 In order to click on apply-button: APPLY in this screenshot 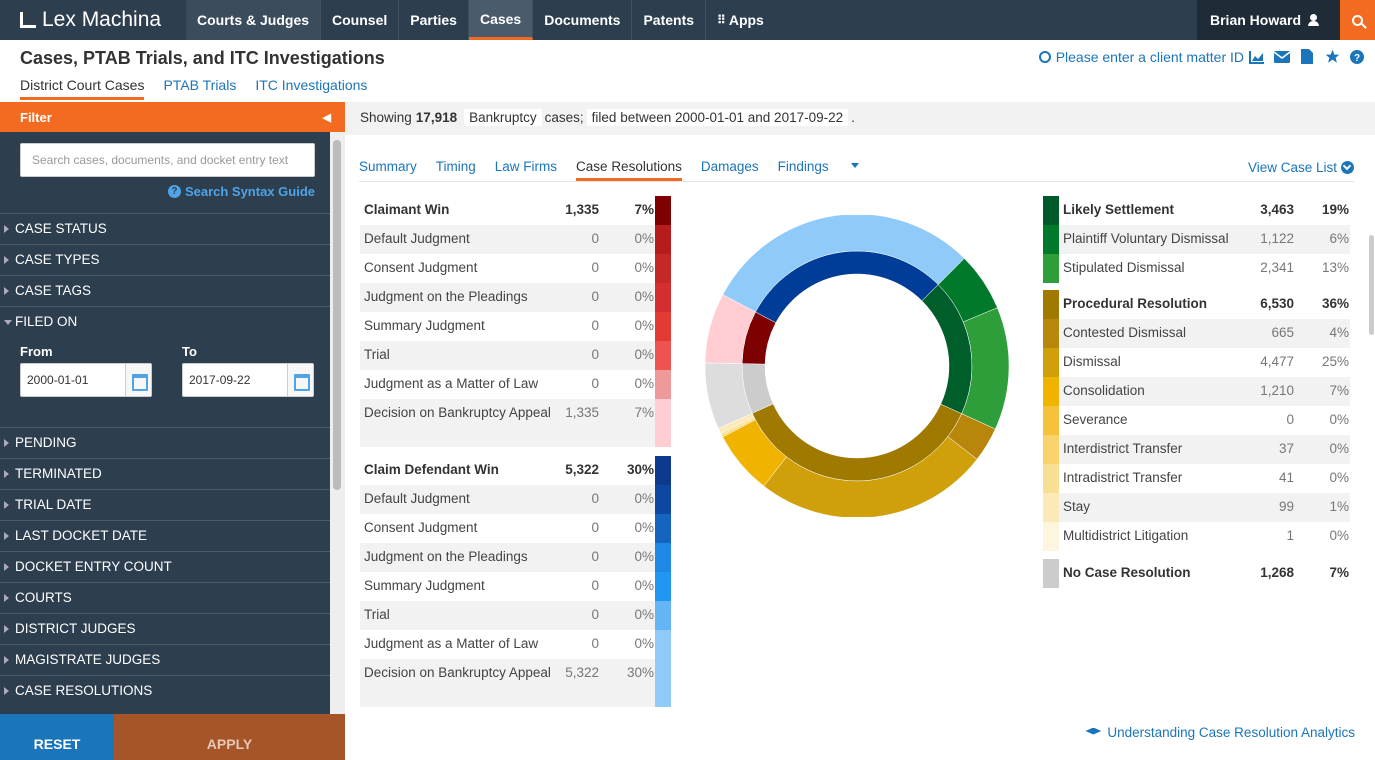, I will do `click(229, 737)`.